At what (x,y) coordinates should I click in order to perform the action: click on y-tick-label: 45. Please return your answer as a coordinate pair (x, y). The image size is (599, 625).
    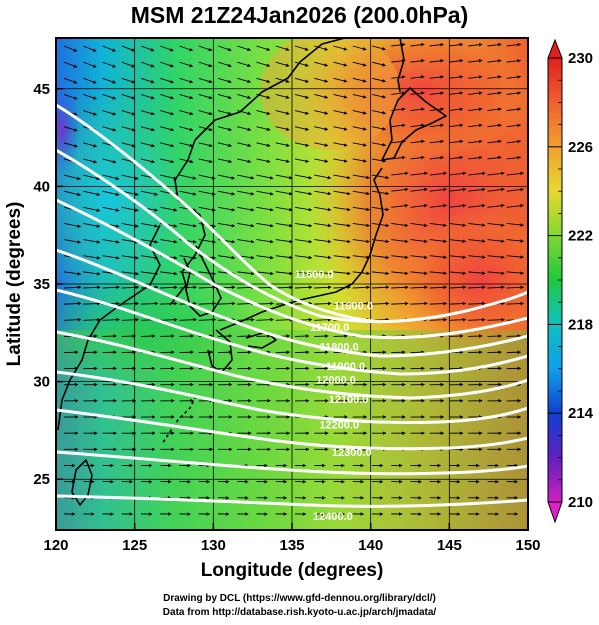
    Looking at the image, I should click on (41, 89).